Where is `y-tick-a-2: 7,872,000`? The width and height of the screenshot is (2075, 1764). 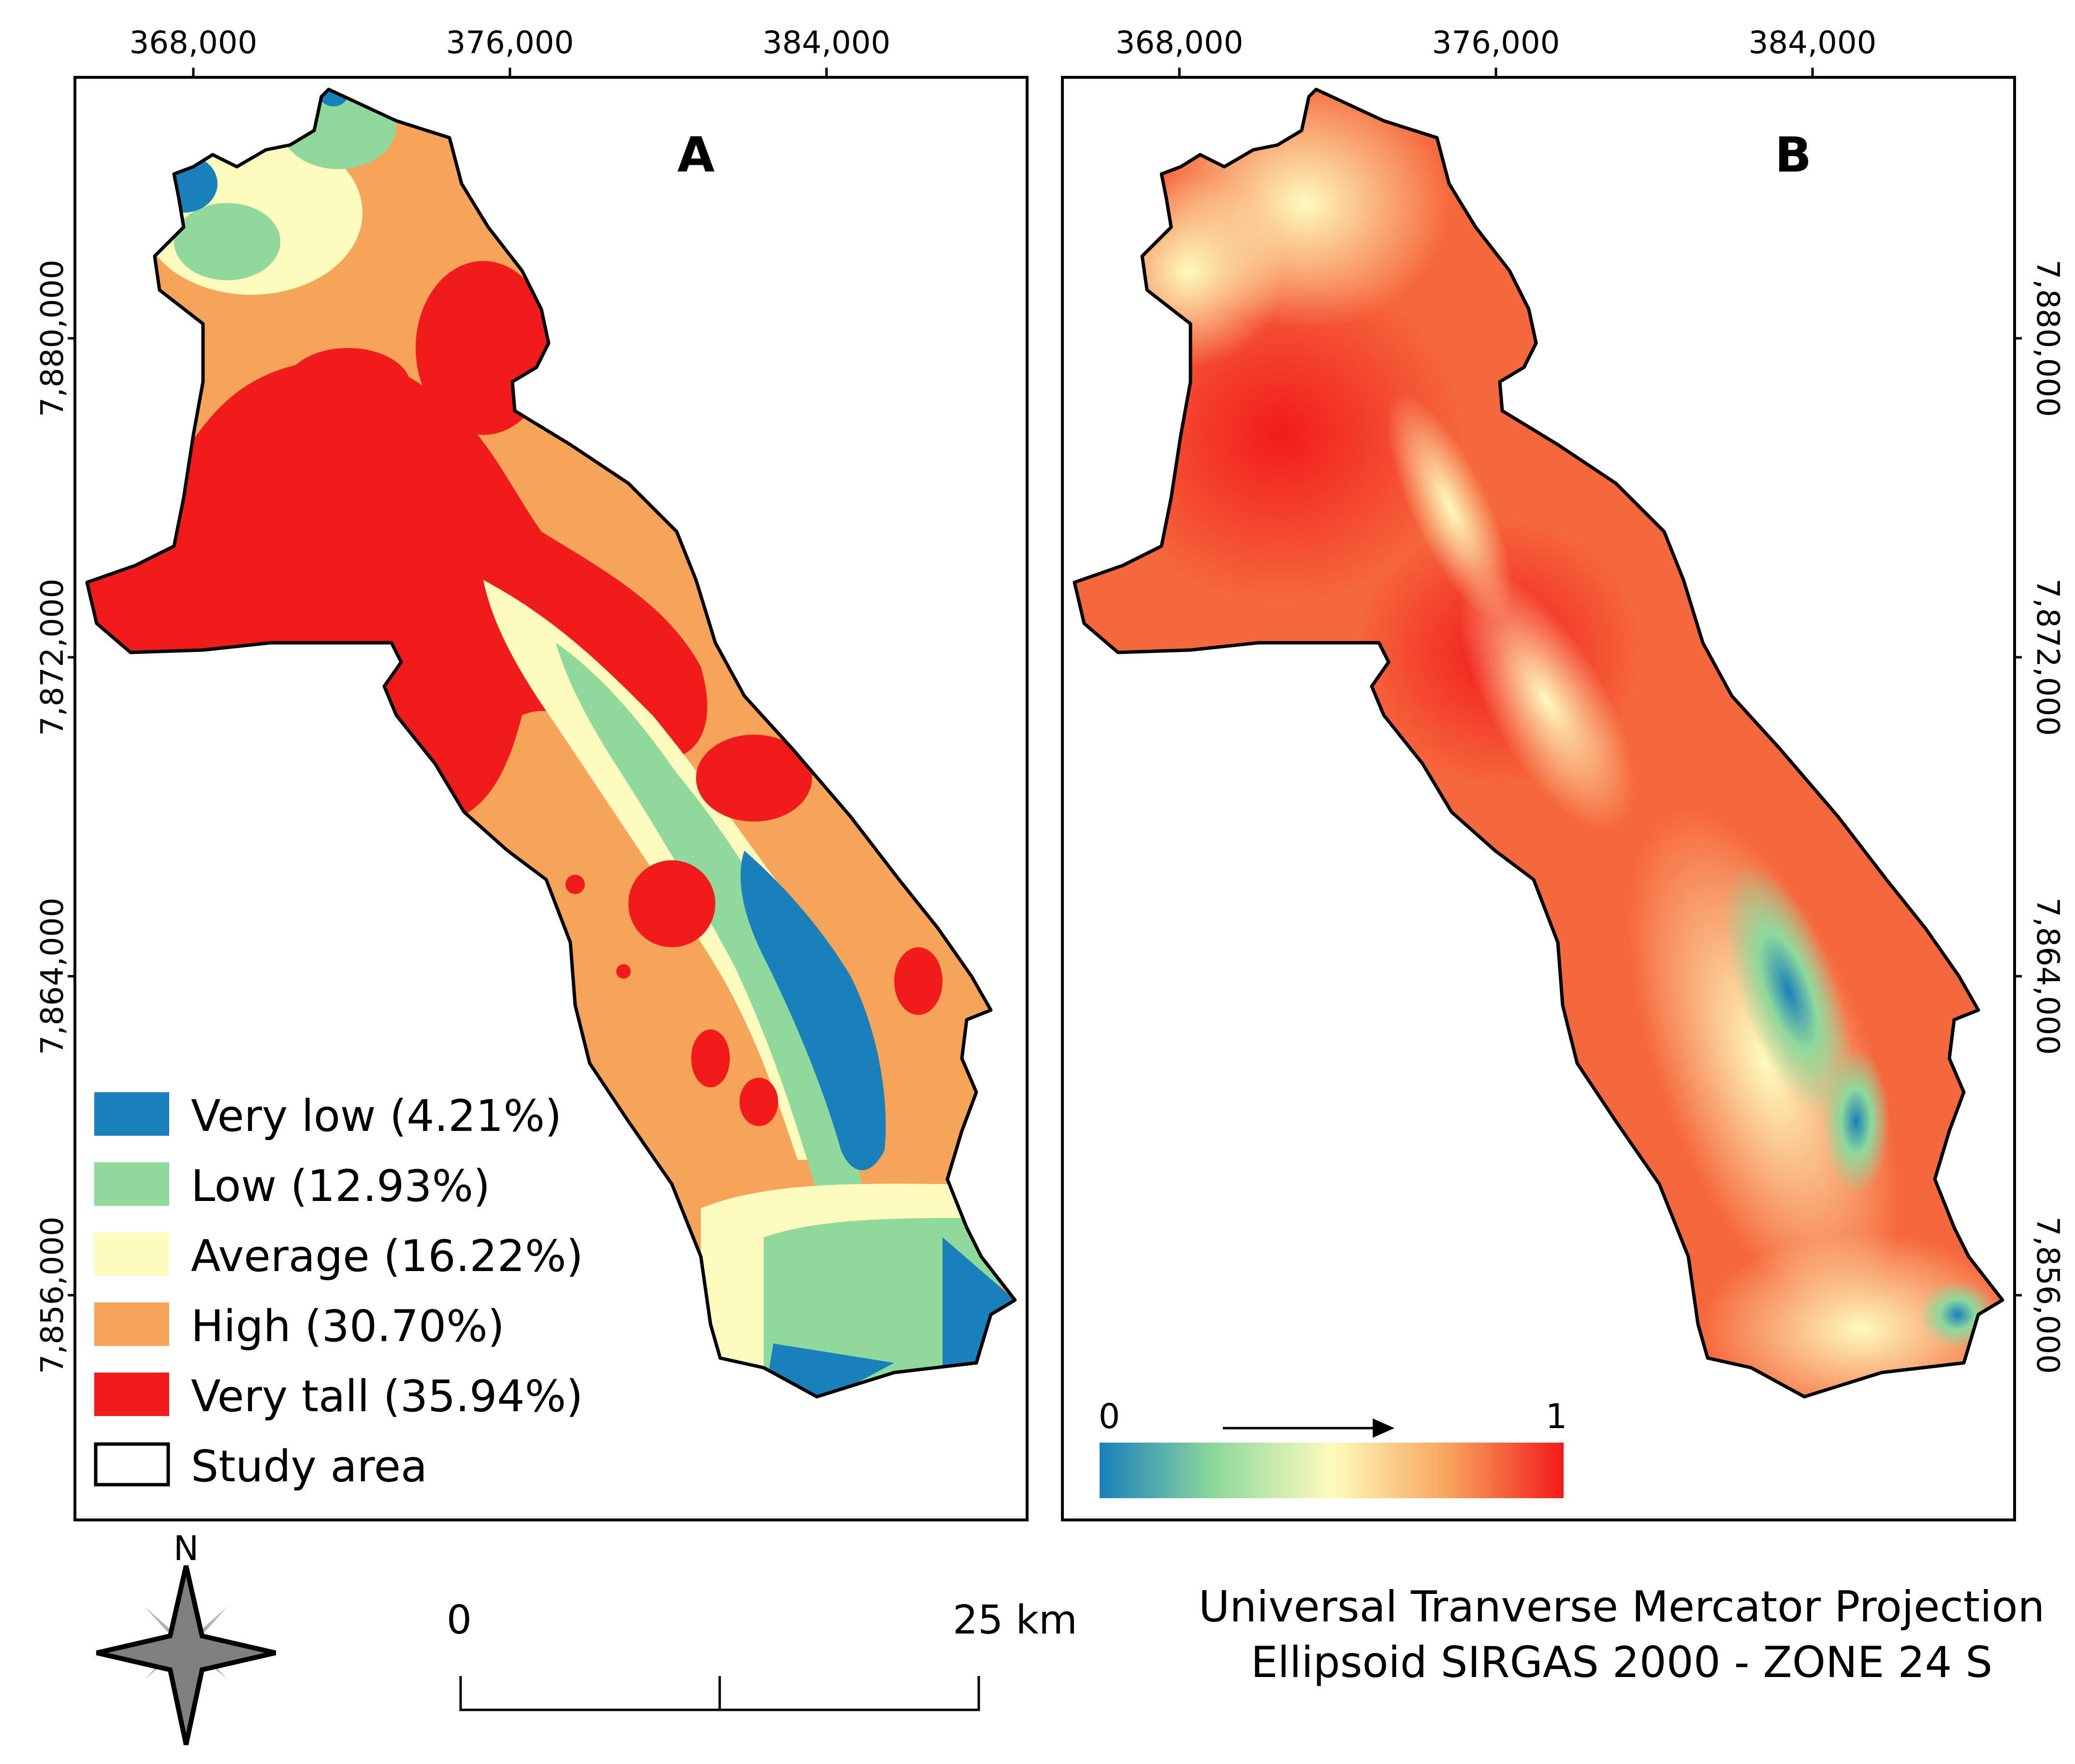 y-tick-a-2: 7,872,000 is located at coordinates (53, 657).